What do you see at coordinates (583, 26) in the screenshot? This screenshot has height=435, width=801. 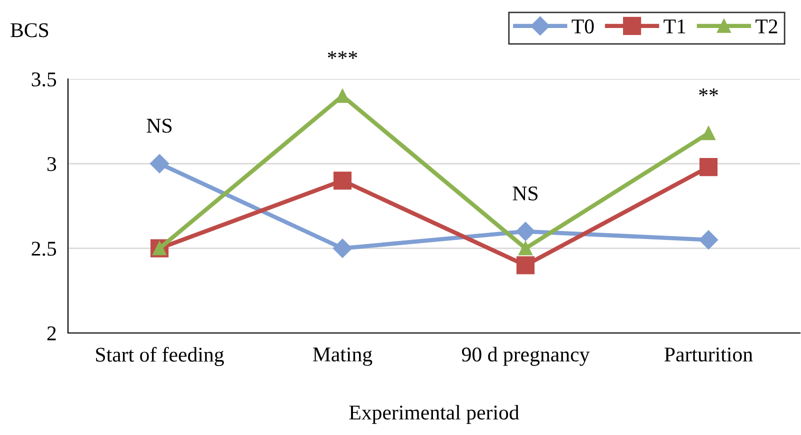 I see `legend-label: T0` at bounding box center [583, 26].